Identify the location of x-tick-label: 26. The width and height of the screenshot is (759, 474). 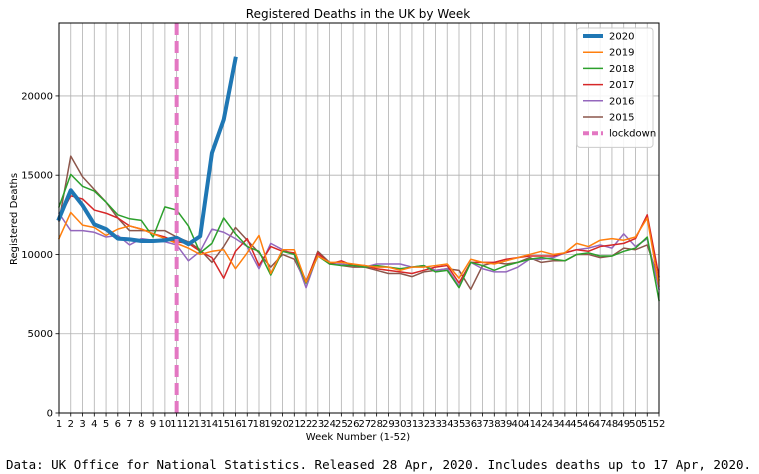
(353, 424).